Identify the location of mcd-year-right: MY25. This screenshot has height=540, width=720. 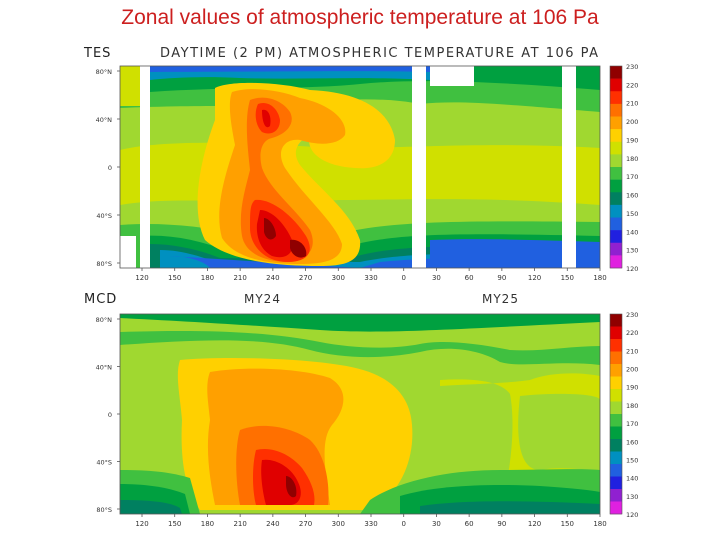
(500, 299).